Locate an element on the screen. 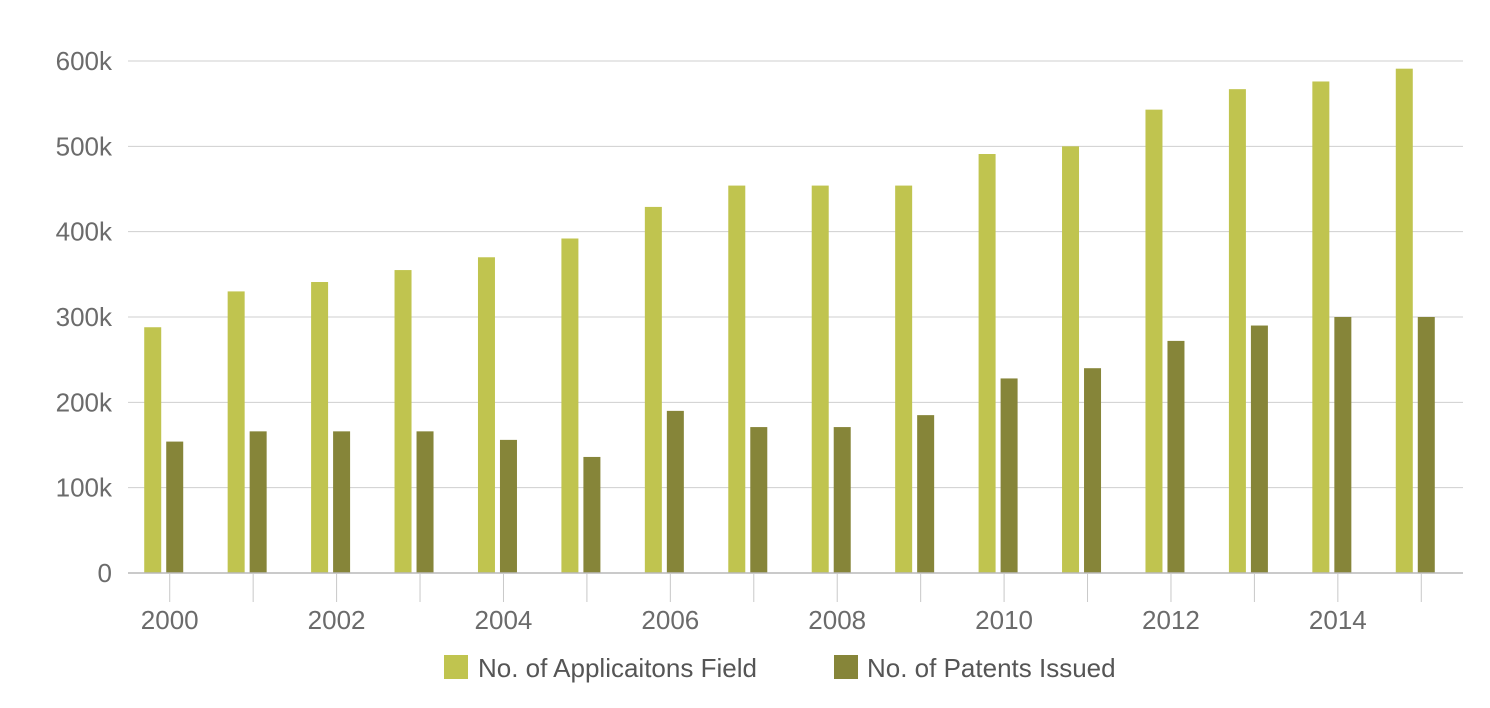  bar-applications-2012 is located at coordinates (1154, 341).